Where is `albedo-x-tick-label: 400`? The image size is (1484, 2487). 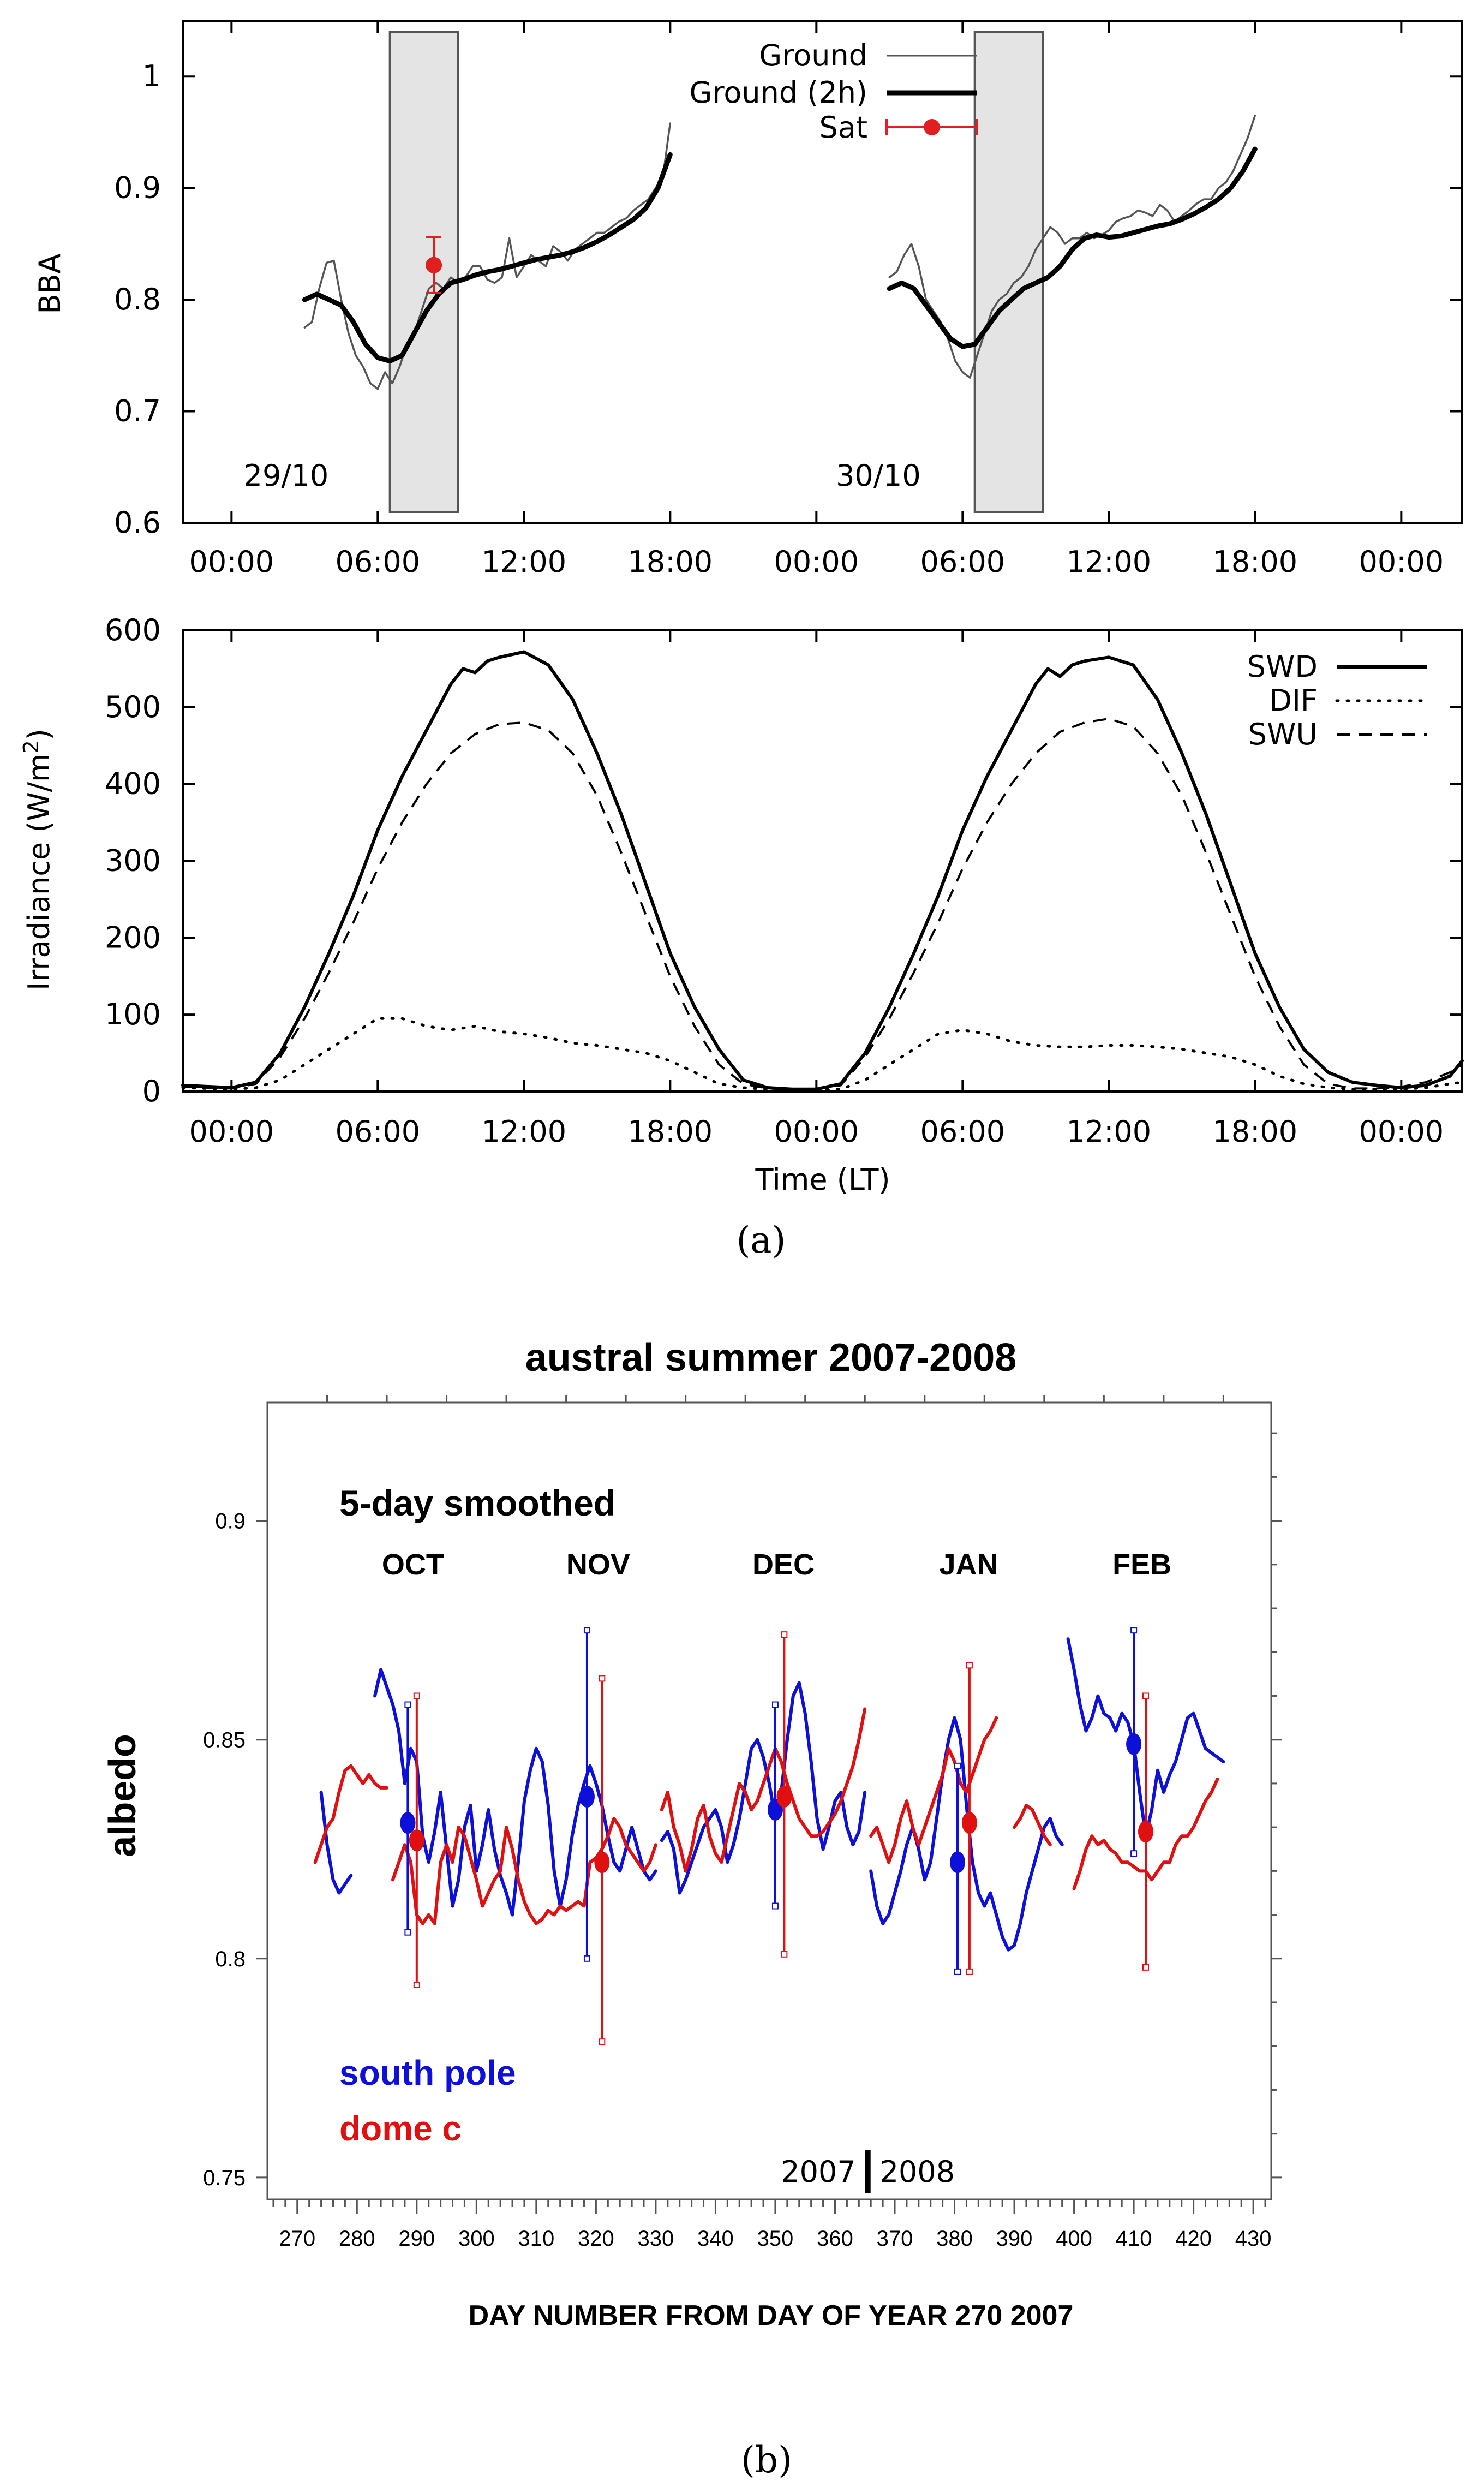 albedo-x-tick-label: 400 is located at coordinates (1074, 2239).